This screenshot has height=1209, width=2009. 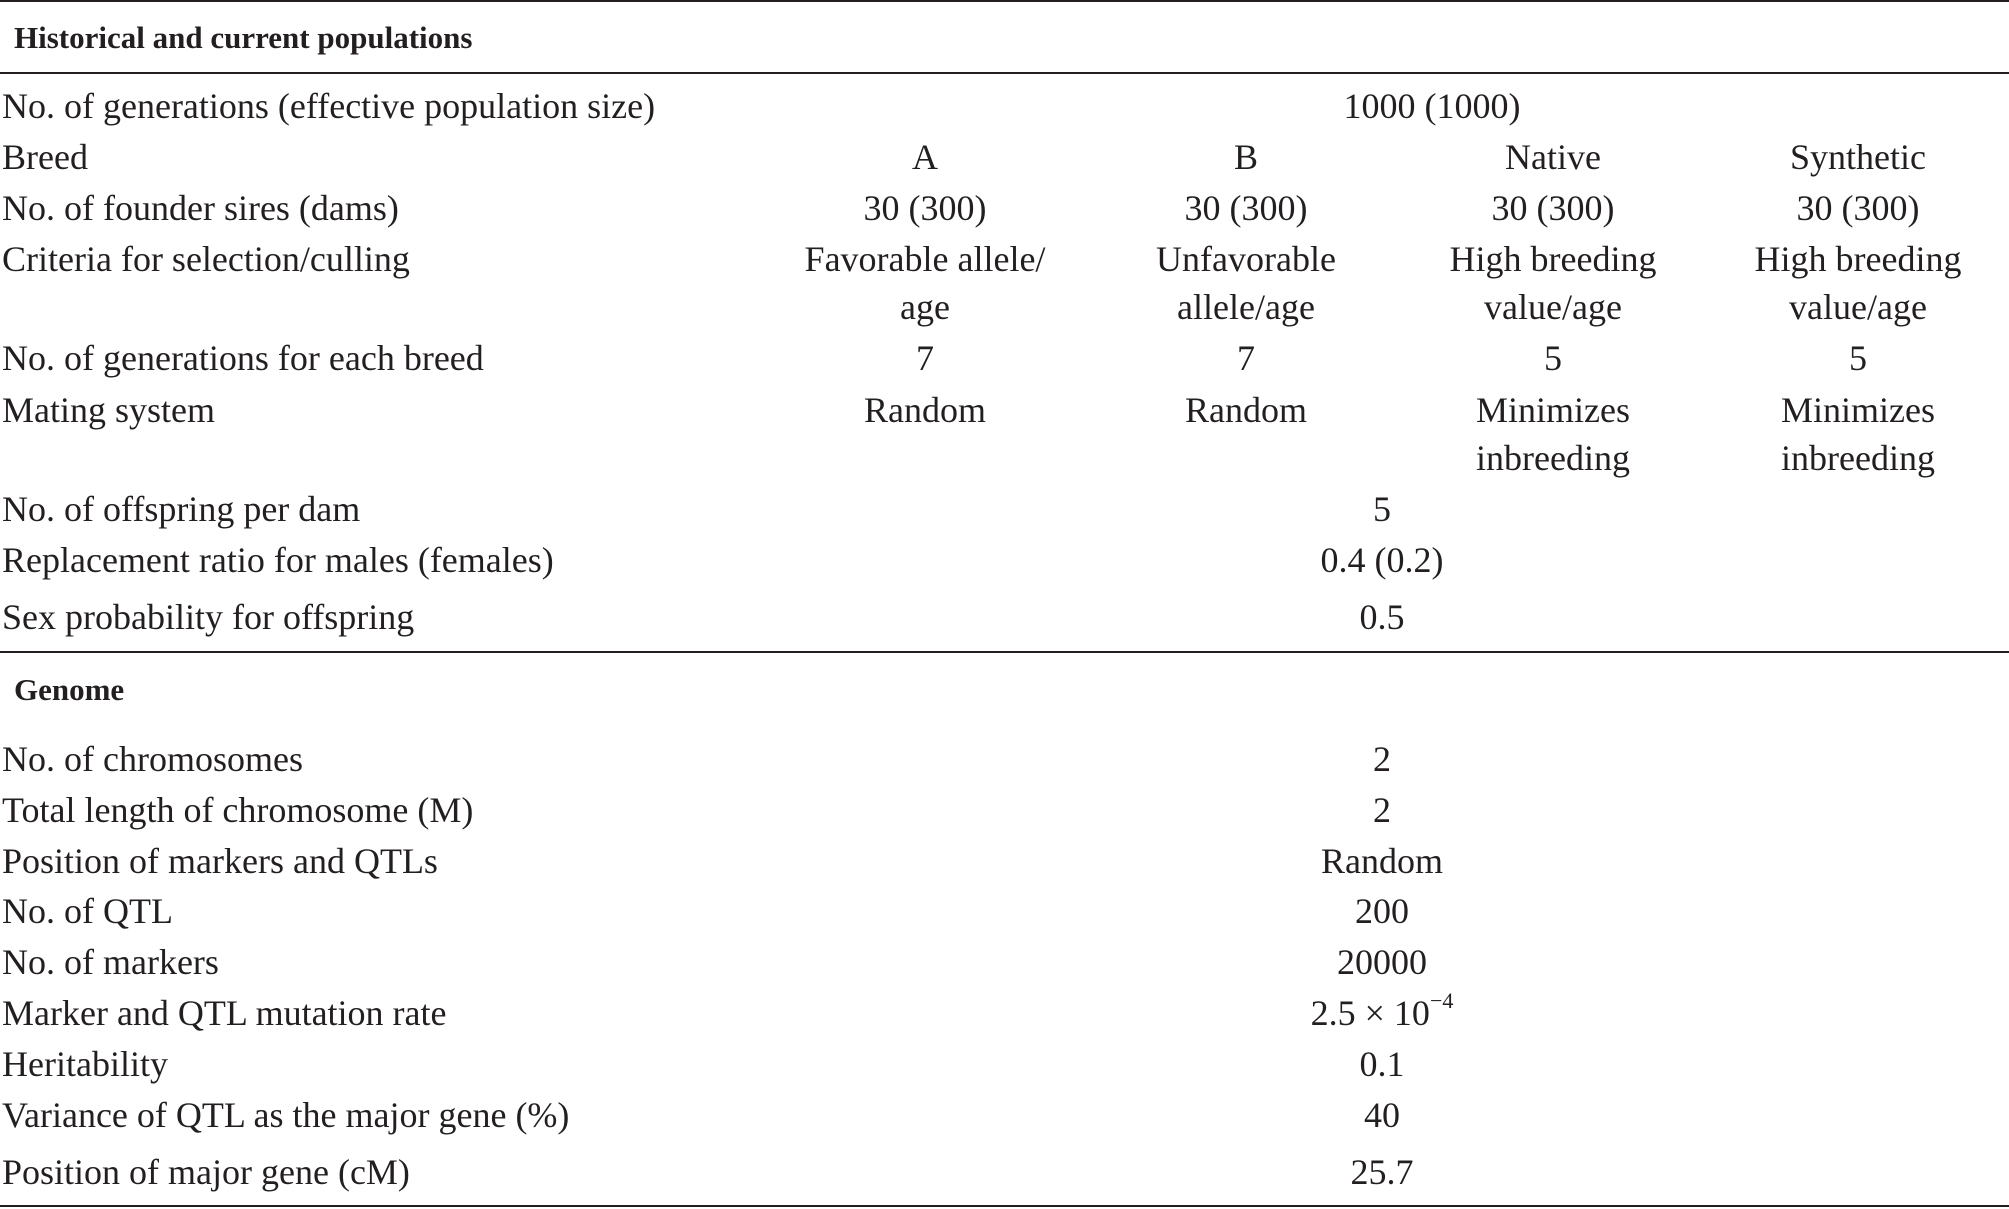 What do you see at coordinates (45, 157) in the screenshot?
I see `row-label: Breed` at bounding box center [45, 157].